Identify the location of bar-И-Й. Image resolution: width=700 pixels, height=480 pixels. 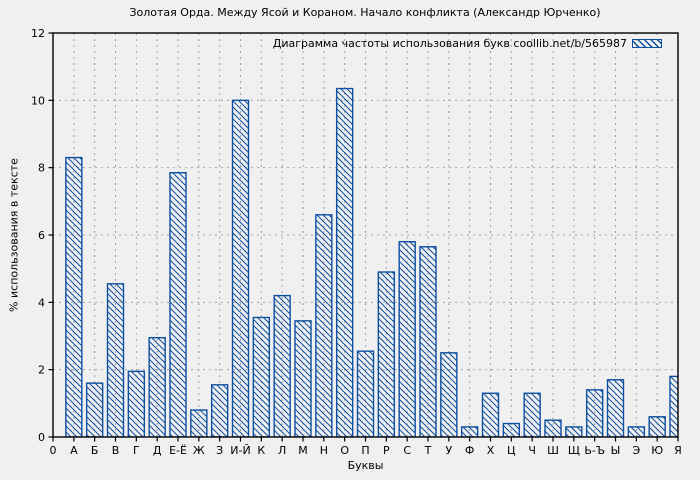
(240, 268).